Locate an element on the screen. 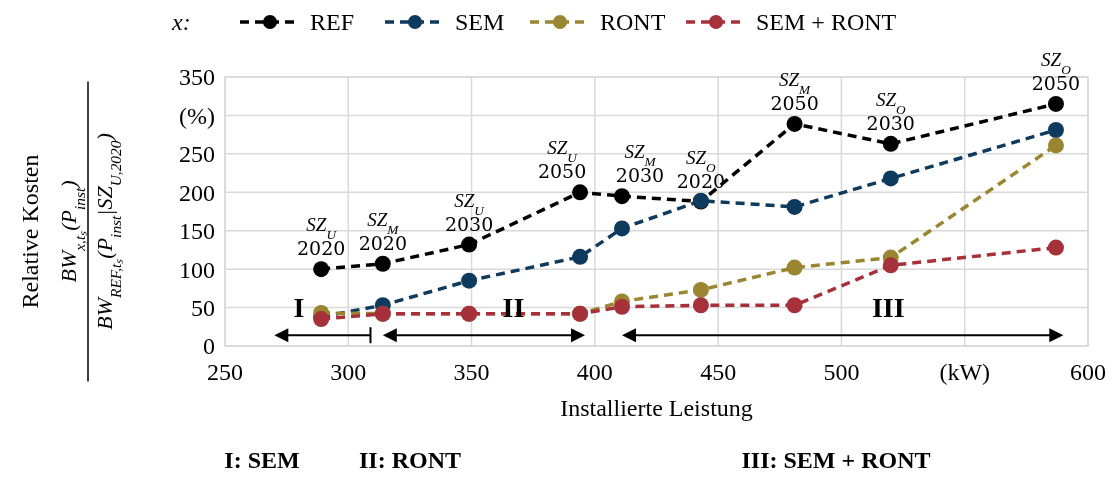 The image size is (1115, 483). legend-label: RONT is located at coordinates (633, 22).